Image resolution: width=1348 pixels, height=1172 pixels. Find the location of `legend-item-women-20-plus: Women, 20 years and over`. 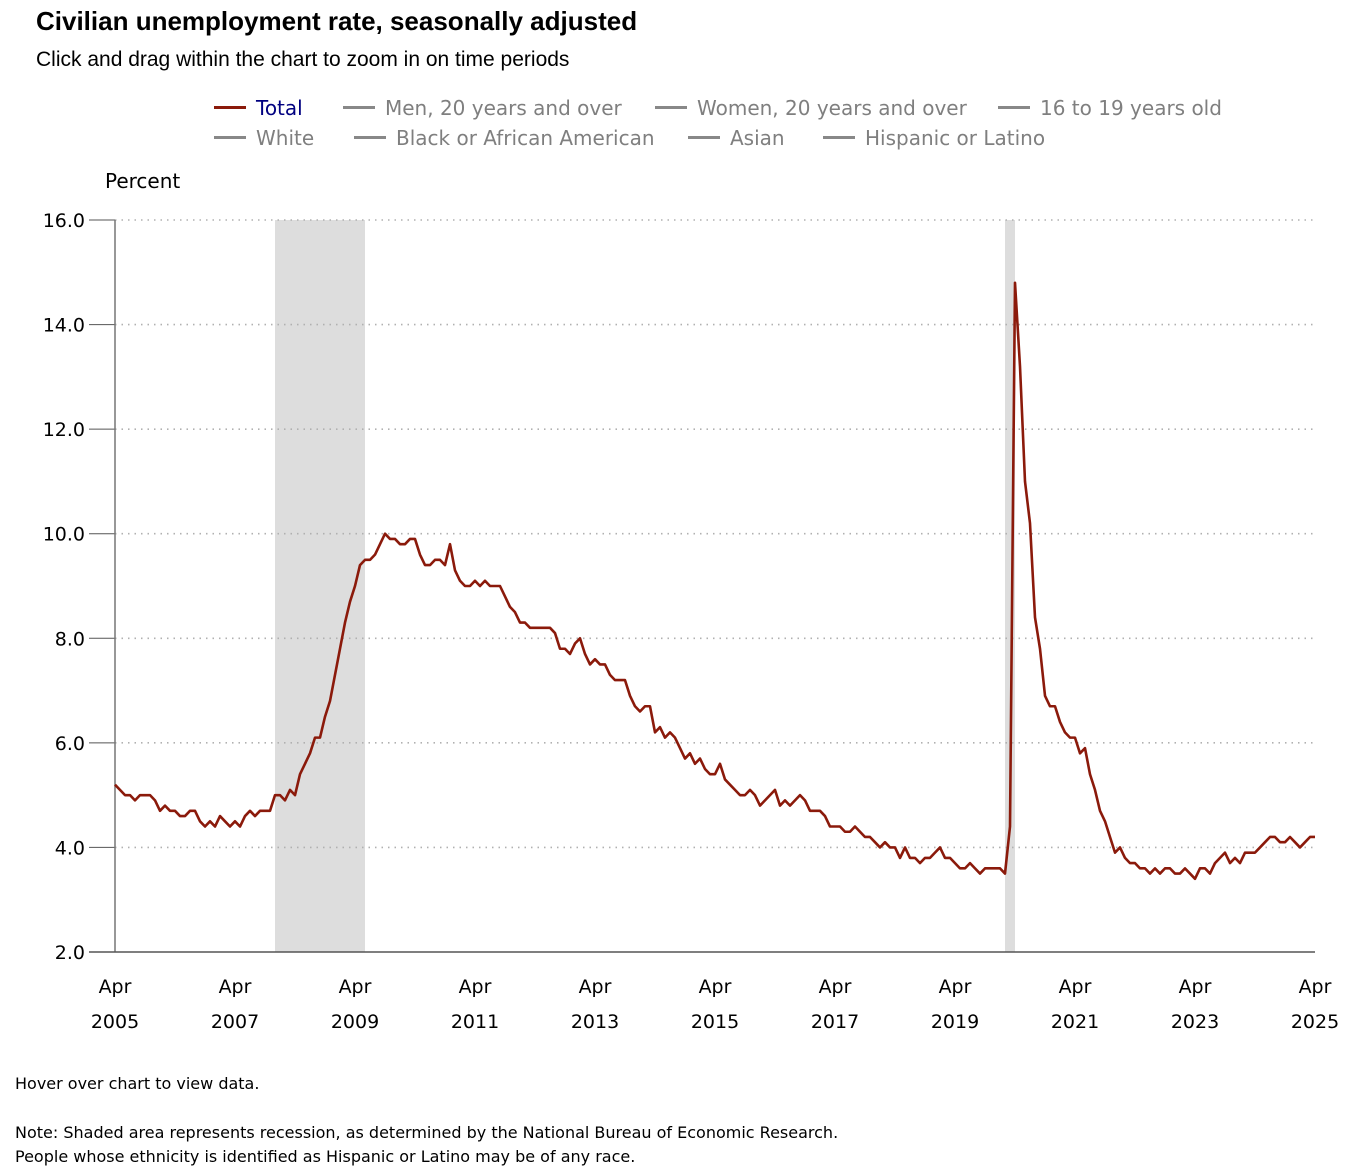

legend-item-women-20-plus: Women, 20 years and over is located at coordinates (811, 108).